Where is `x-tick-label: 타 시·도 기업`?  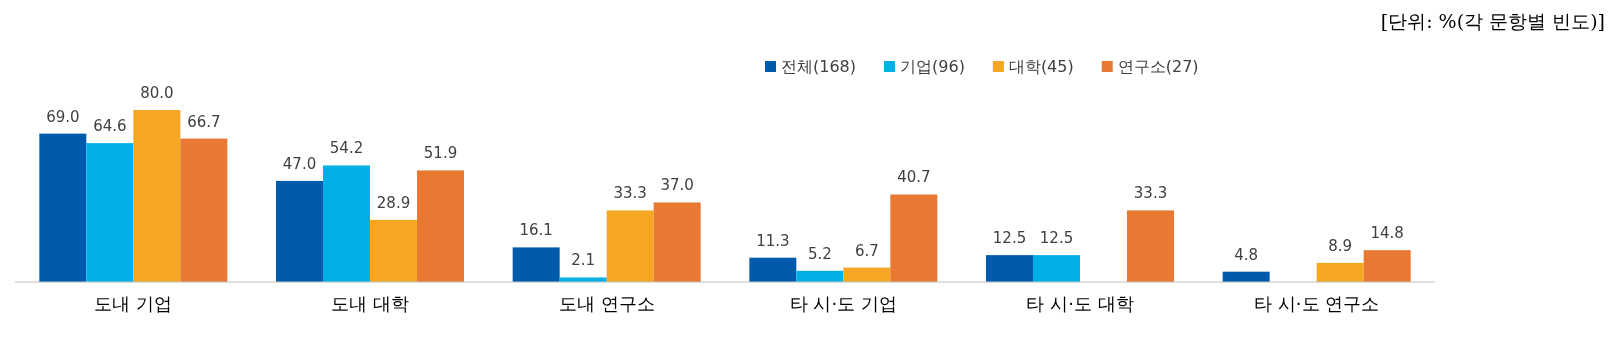
x-tick-label: 타 시·도 기업 is located at coordinates (843, 303).